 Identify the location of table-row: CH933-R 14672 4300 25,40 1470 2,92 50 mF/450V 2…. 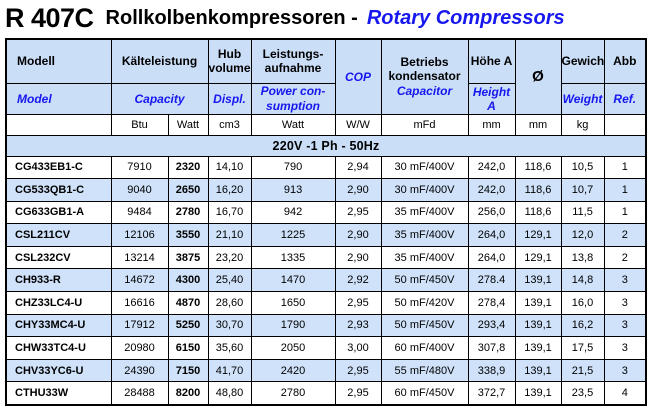
(326, 280).